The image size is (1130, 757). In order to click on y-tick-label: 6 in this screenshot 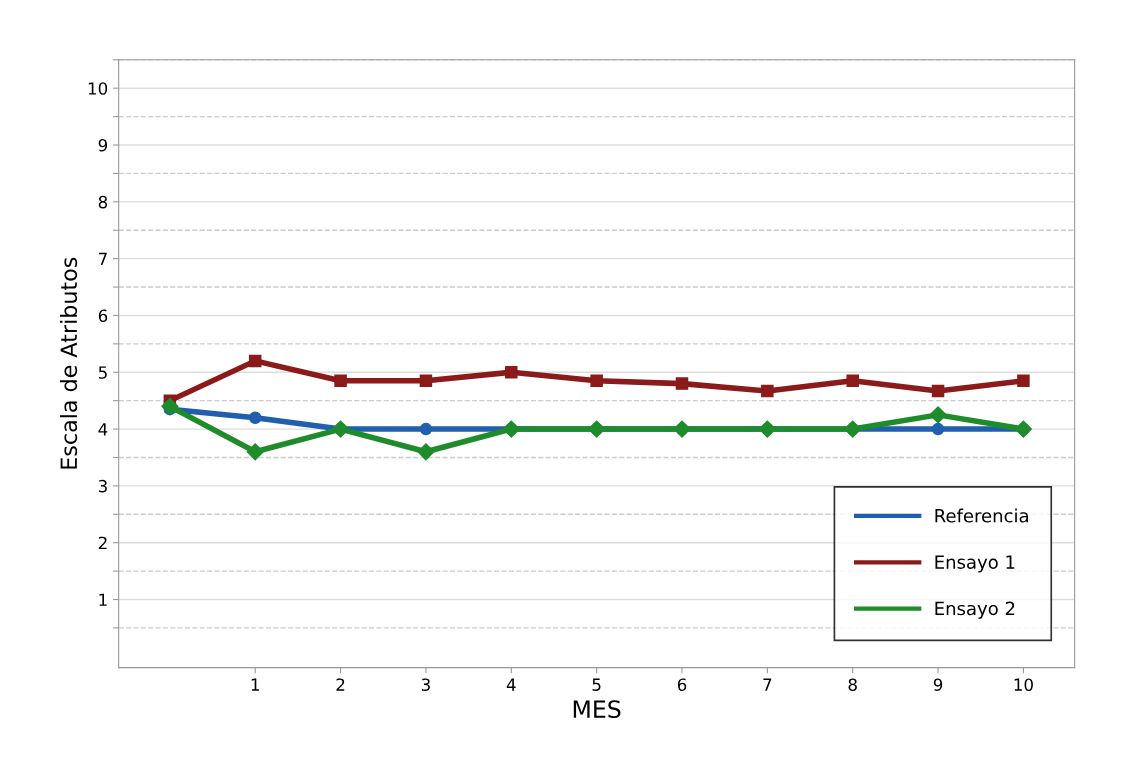, I will do `click(103, 316)`.